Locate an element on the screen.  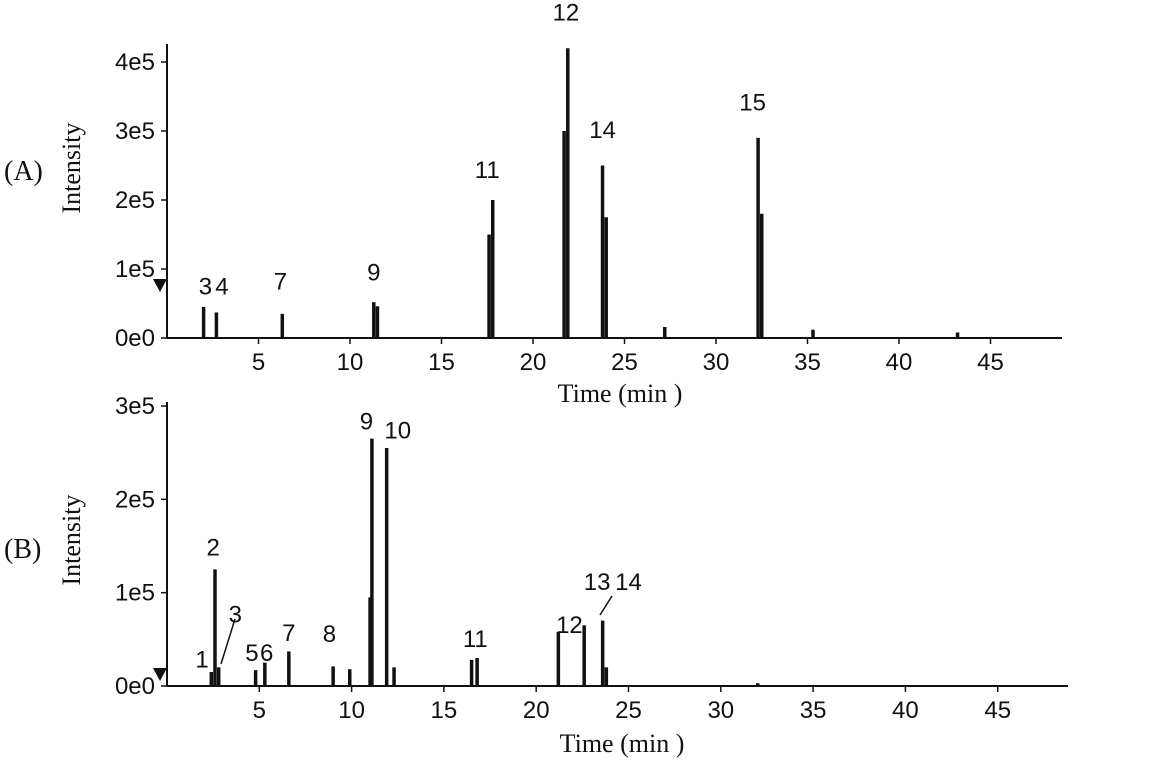
peak-label: 13 is located at coordinates (597, 582).